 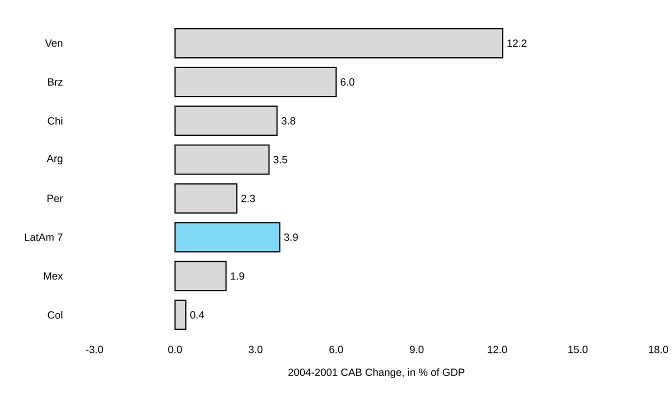 I want to click on x-tick-label: 15.0, so click(x=578, y=350).